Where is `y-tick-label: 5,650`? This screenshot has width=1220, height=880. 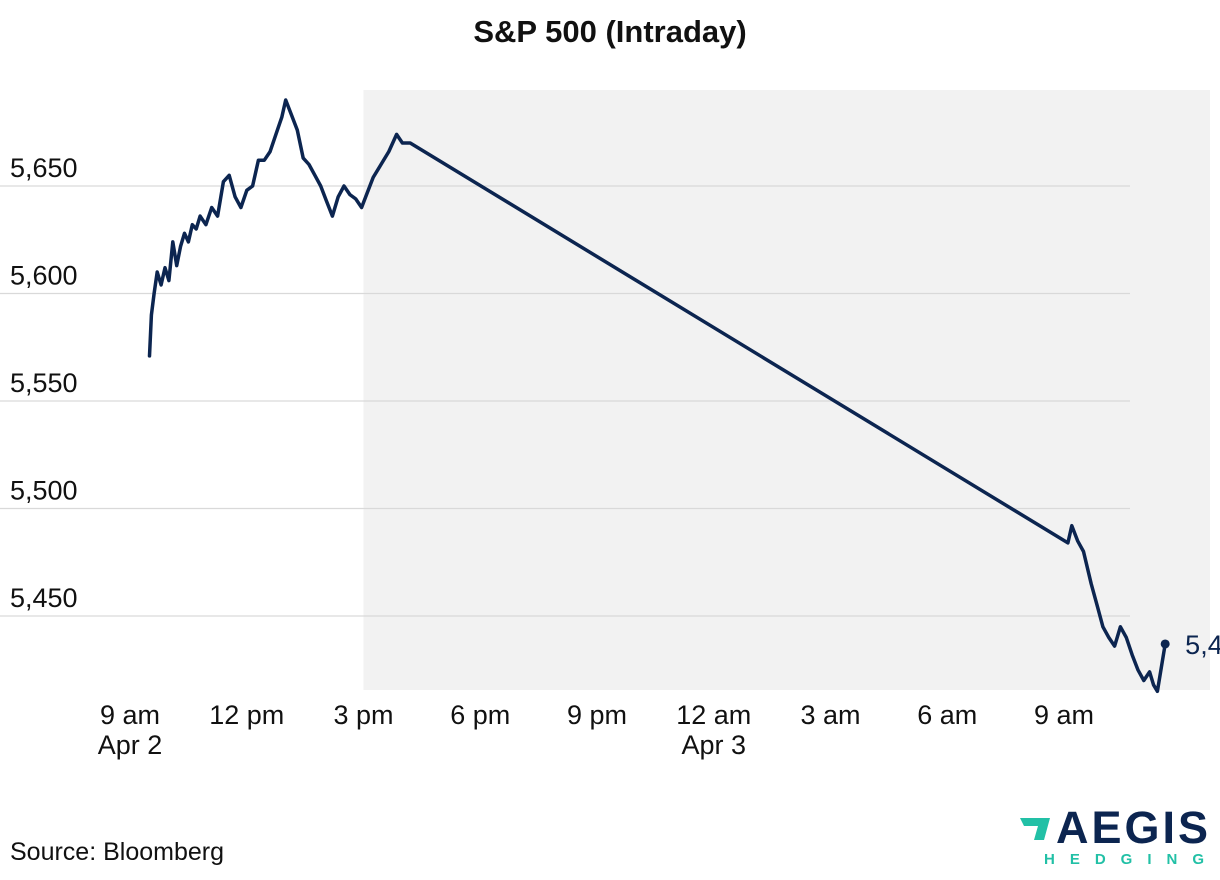 y-tick-label: 5,650 is located at coordinates (44, 168).